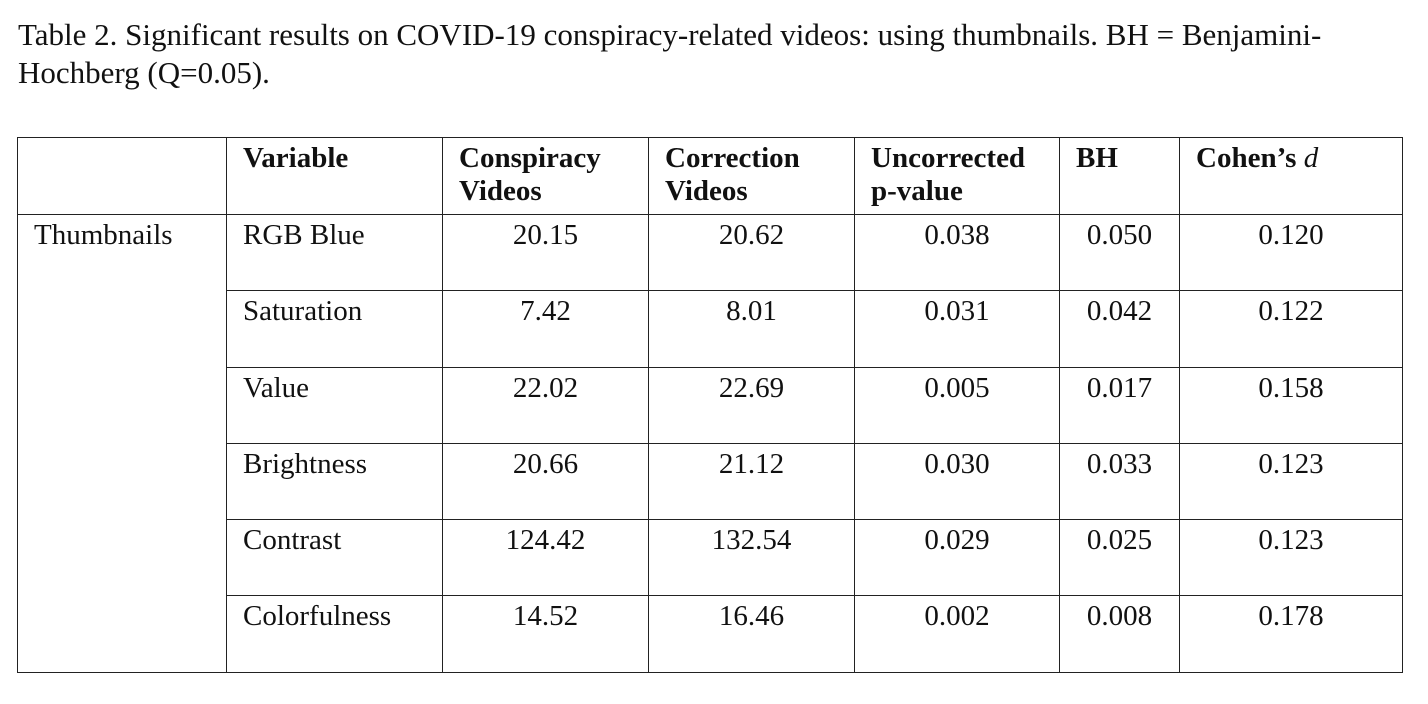 The image size is (1428, 704). Describe the element at coordinates (334, 252) in the screenshot. I see `variable-cell: RGB Blue` at that location.